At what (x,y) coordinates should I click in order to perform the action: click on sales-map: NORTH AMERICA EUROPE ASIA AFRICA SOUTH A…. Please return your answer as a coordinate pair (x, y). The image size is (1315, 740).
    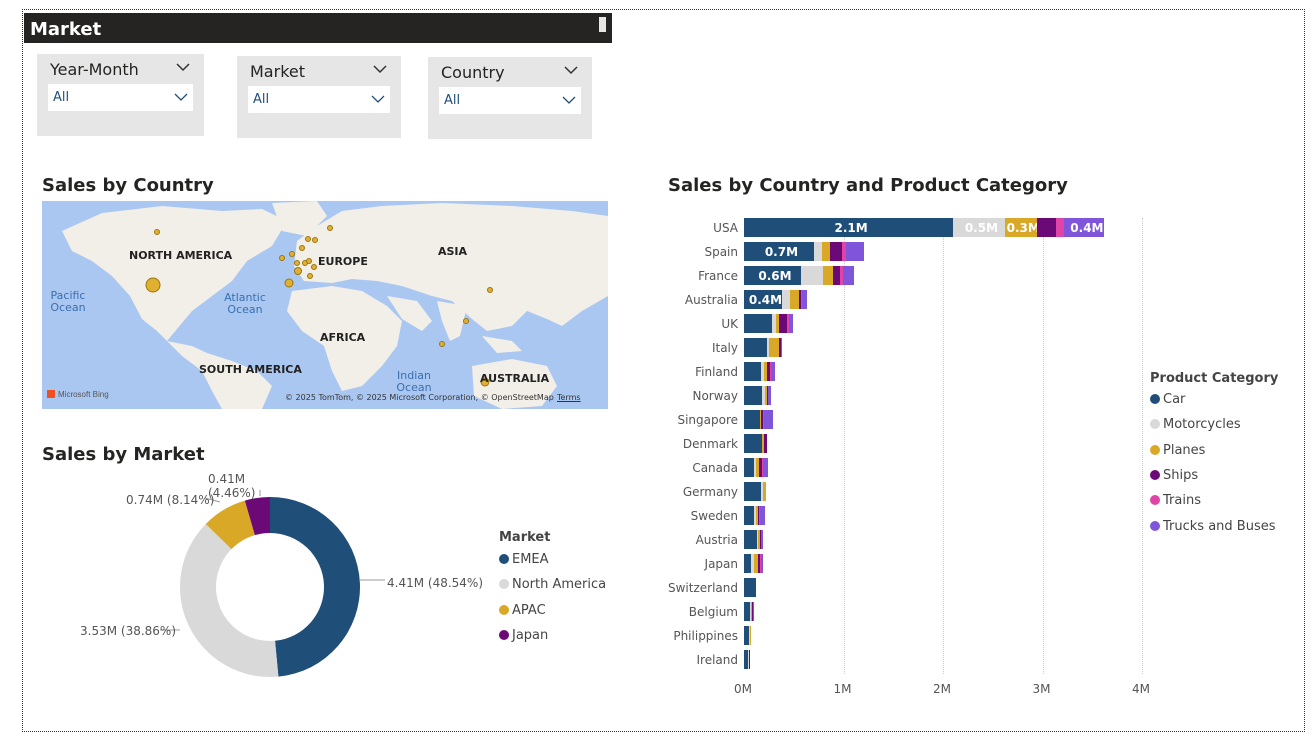
    Looking at the image, I should click on (325, 305).